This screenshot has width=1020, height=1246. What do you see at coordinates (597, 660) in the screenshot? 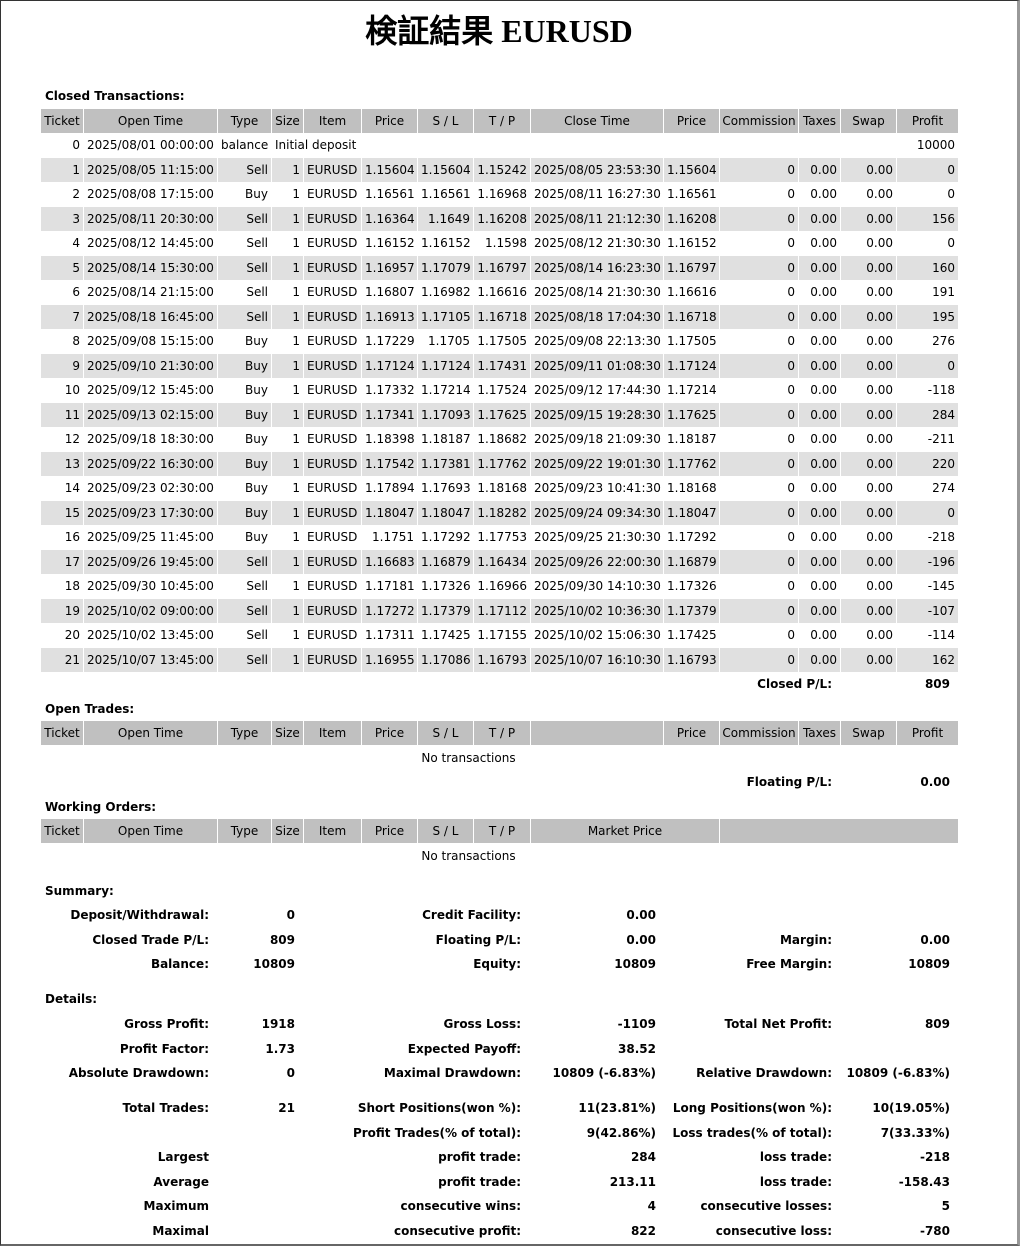
I see `cell: 2025/10/07 16:10:30` at bounding box center [597, 660].